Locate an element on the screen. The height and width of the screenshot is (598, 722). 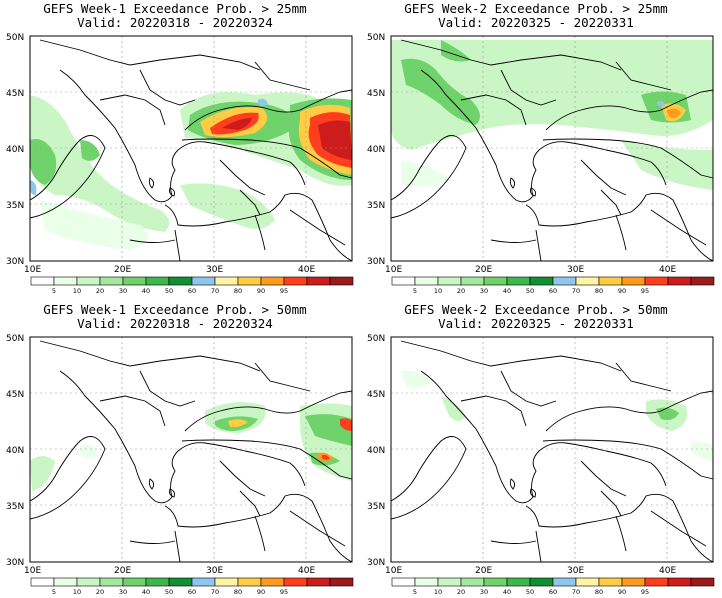
panel-title: GEFS Week-2 Exceedance Prob. > 25mm is located at coordinates (536, 8).